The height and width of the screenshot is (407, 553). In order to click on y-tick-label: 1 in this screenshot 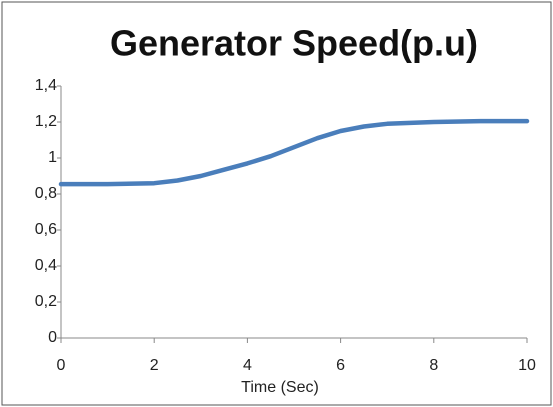, I will do `click(52, 157)`.